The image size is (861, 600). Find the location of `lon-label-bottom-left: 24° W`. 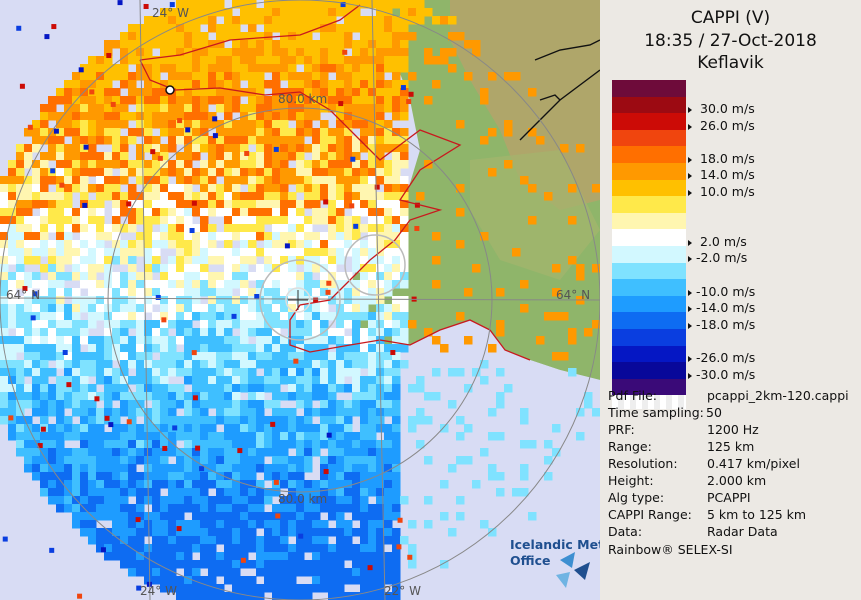

lon-label-bottom-left: 24° W is located at coordinates (158, 591).